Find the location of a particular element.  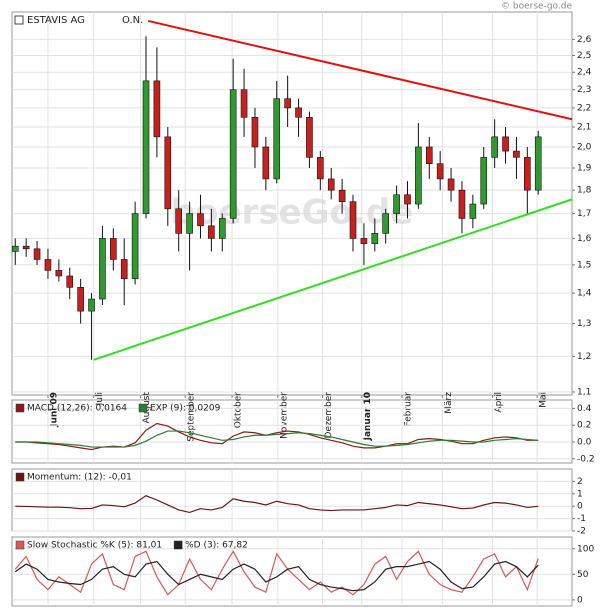

y-tick-label: 0.2 is located at coordinates (584, 426).